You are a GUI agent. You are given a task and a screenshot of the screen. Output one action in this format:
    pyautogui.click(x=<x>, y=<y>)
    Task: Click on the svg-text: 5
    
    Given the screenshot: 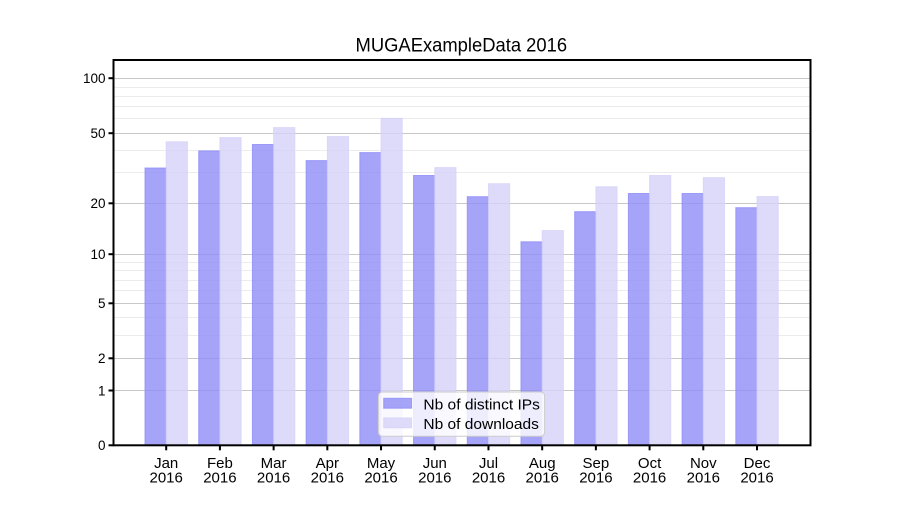 What is the action you would take?
    pyautogui.click(x=102, y=303)
    